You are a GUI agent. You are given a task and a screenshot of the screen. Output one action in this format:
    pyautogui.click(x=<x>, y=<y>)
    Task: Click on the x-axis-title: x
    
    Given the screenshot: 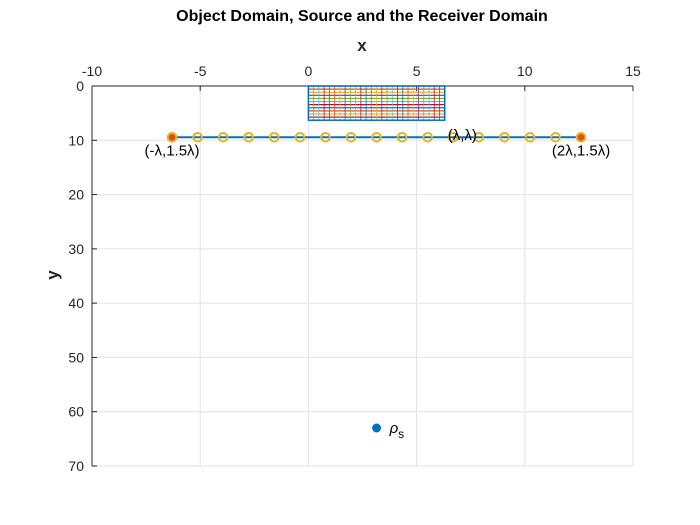 What is the action you would take?
    pyautogui.click(x=362, y=45)
    